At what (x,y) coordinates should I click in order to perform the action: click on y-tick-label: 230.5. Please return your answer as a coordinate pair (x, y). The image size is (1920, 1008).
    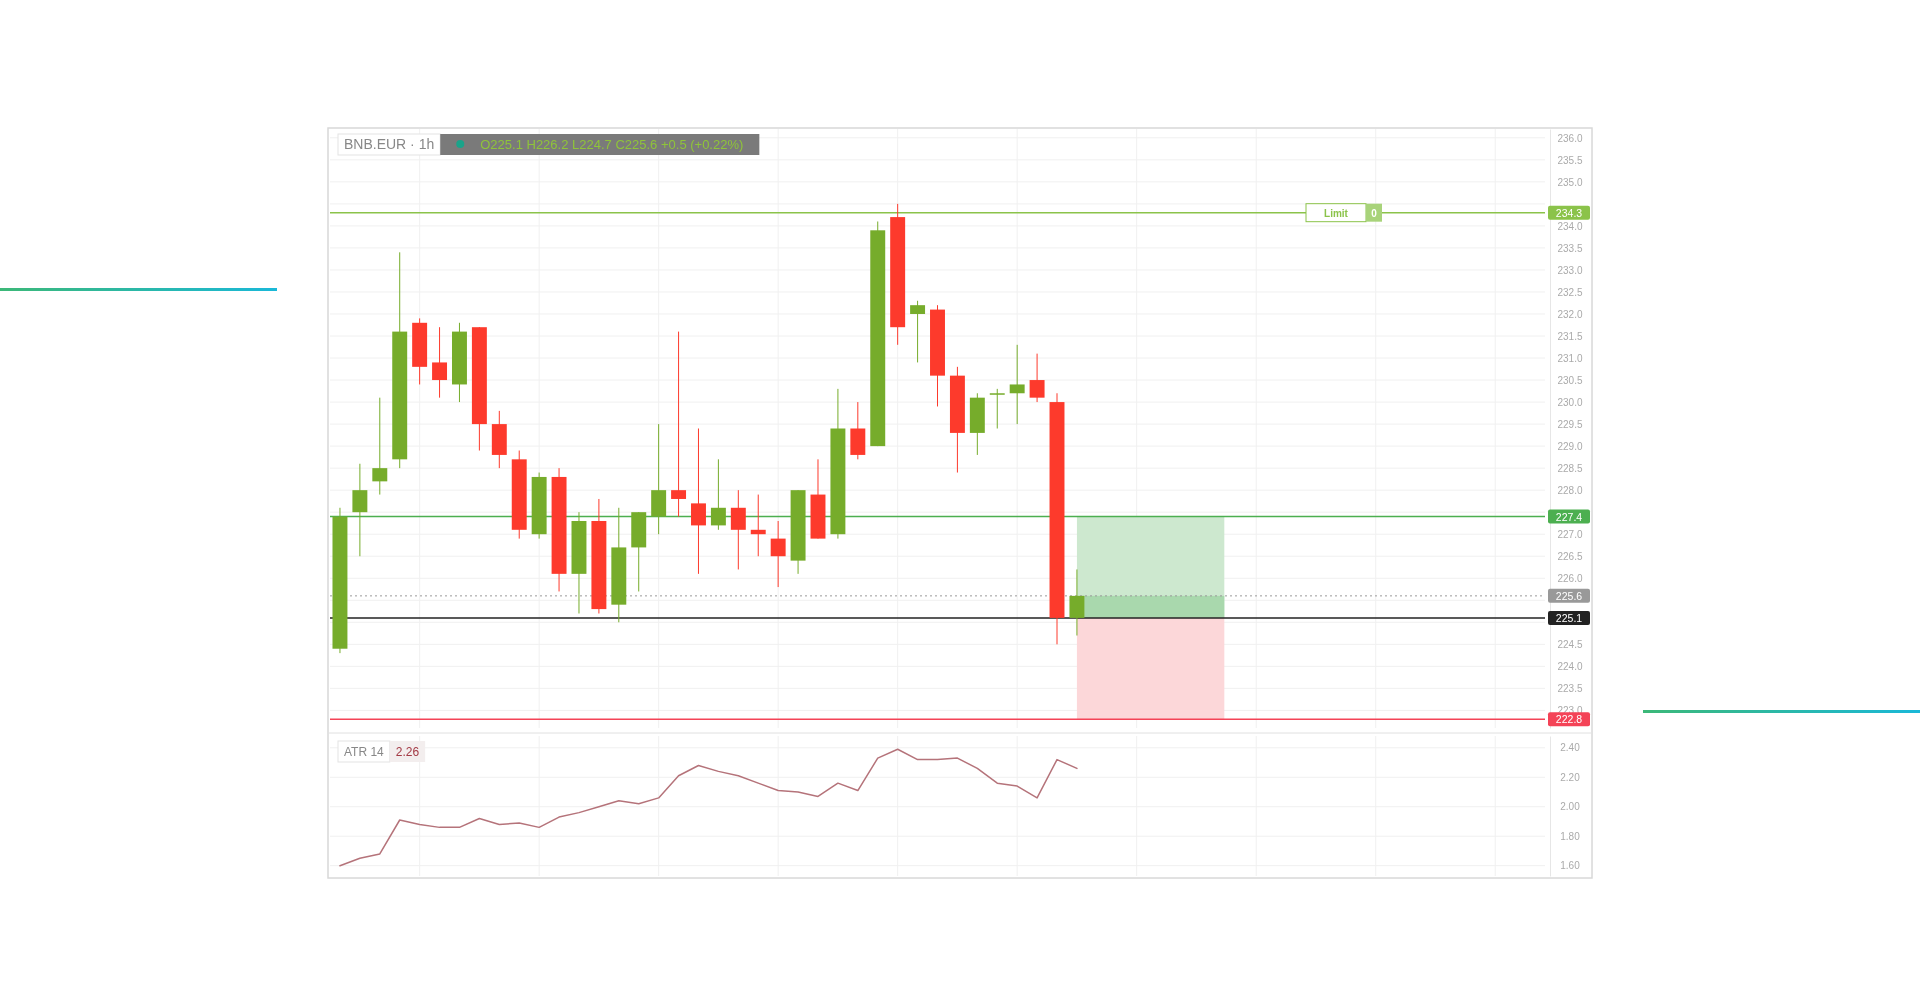
    Looking at the image, I should click on (1570, 380).